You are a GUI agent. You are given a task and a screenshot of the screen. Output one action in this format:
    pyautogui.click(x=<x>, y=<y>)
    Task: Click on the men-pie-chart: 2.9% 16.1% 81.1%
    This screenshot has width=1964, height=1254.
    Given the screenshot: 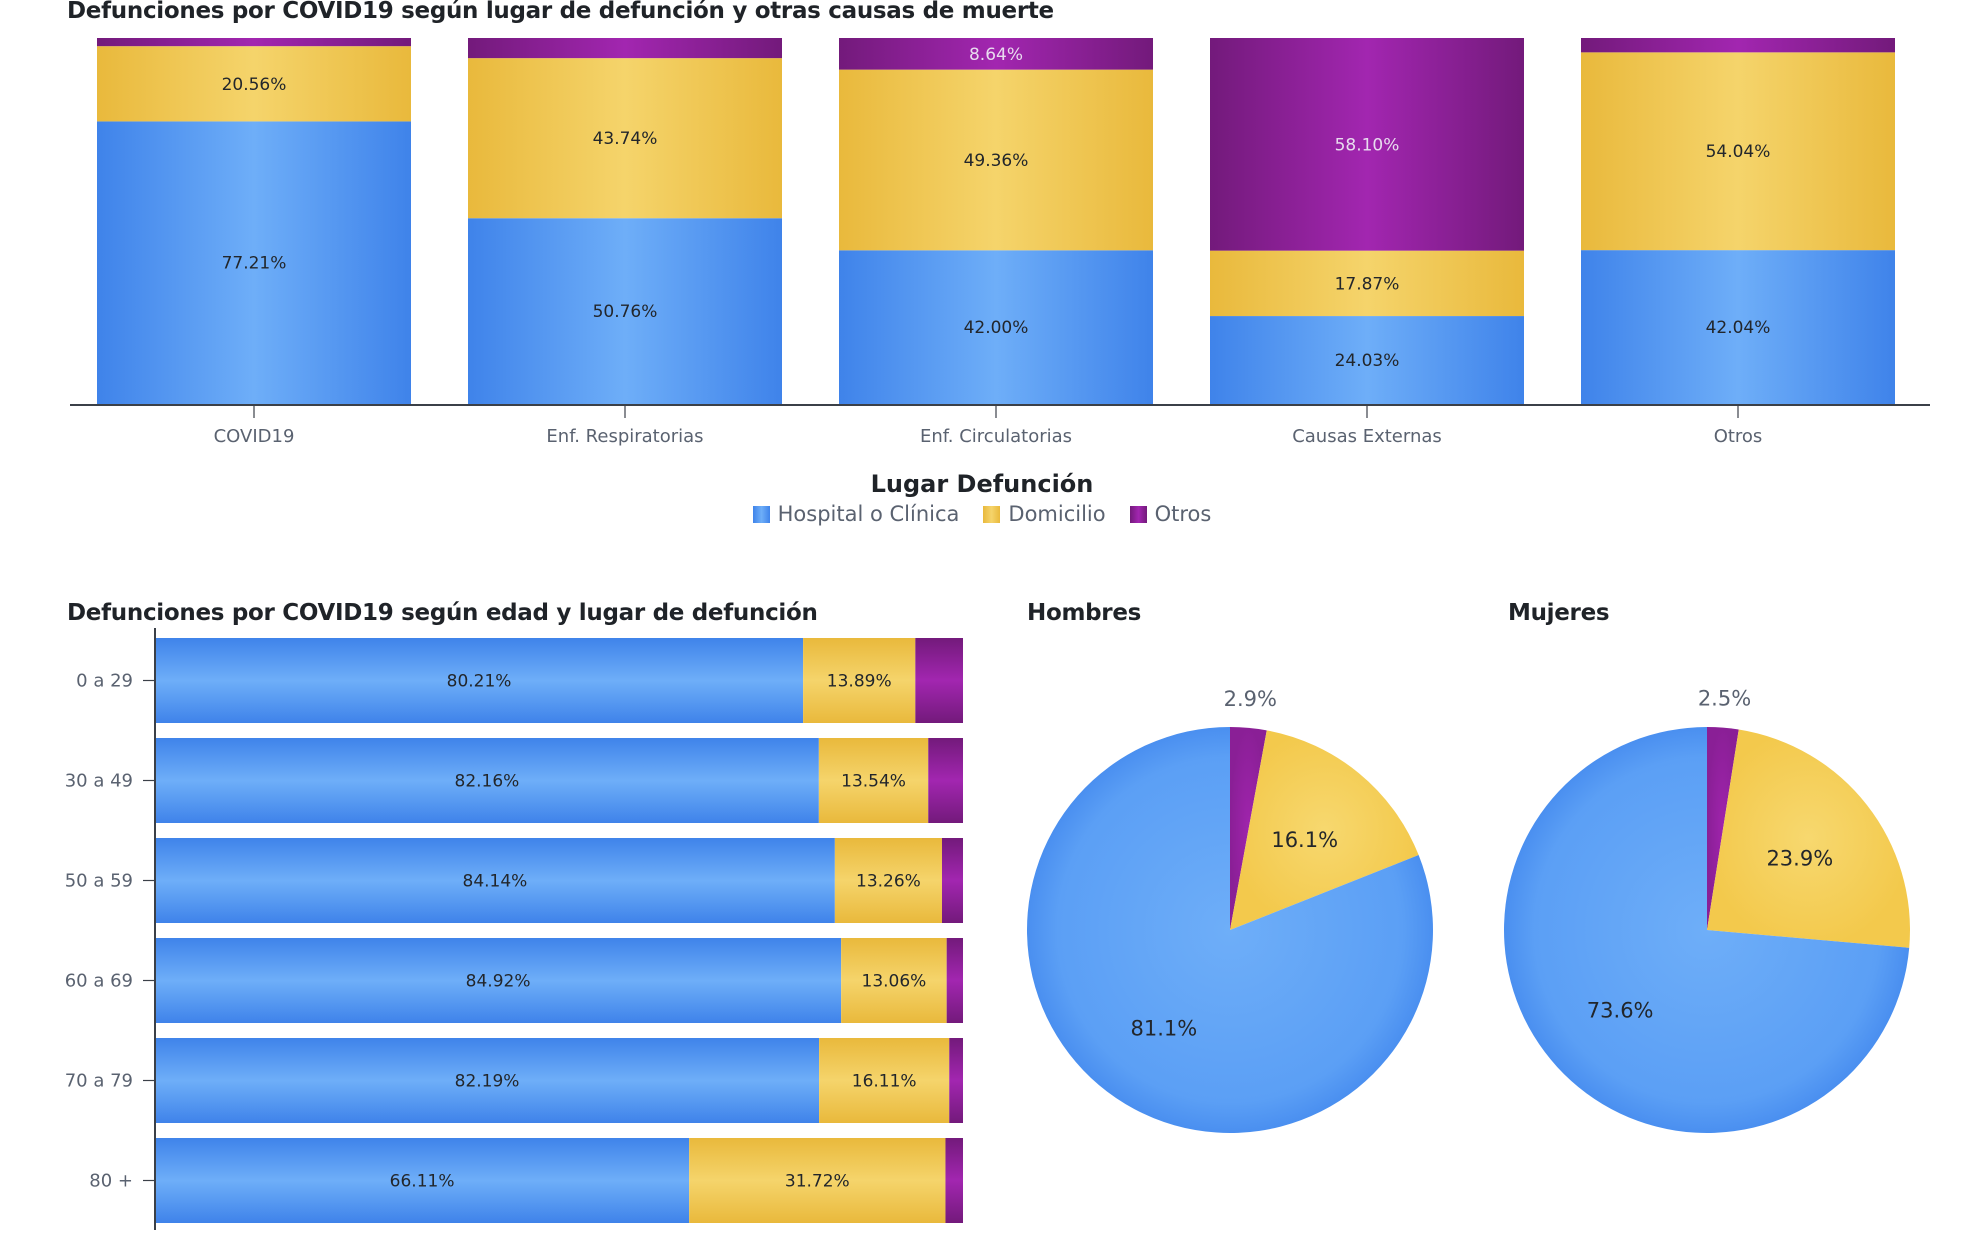 What is the action you would take?
    pyautogui.click(x=1230, y=910)
    